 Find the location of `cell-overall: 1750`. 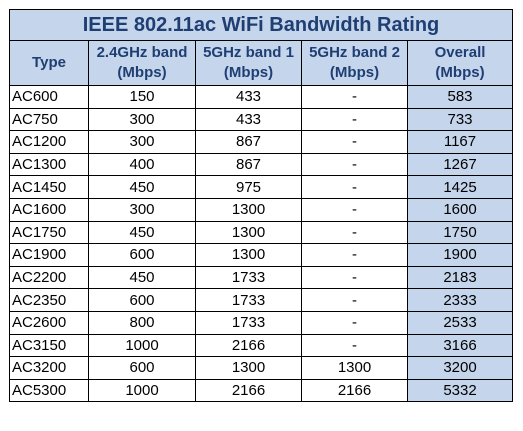

cell-overall: 1750 is located at coordinates (460, 232).